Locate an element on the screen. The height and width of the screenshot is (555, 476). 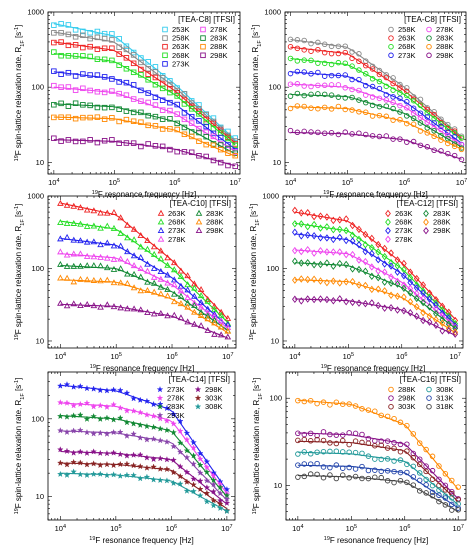
legend-label: 268K is located at coordinates (181, 55).